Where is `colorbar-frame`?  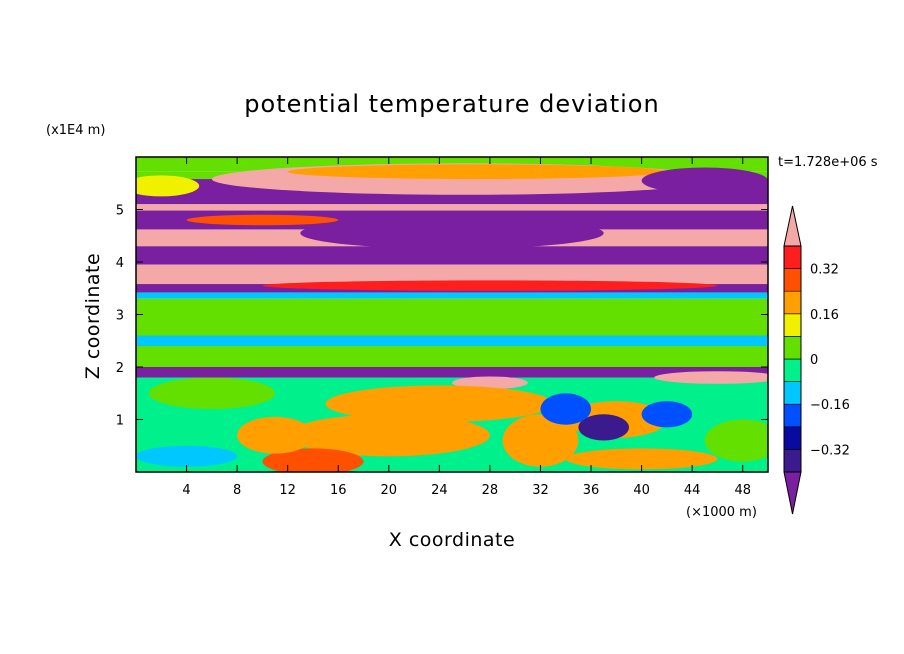
colorbar-frame is located at coordinates (792, 359).